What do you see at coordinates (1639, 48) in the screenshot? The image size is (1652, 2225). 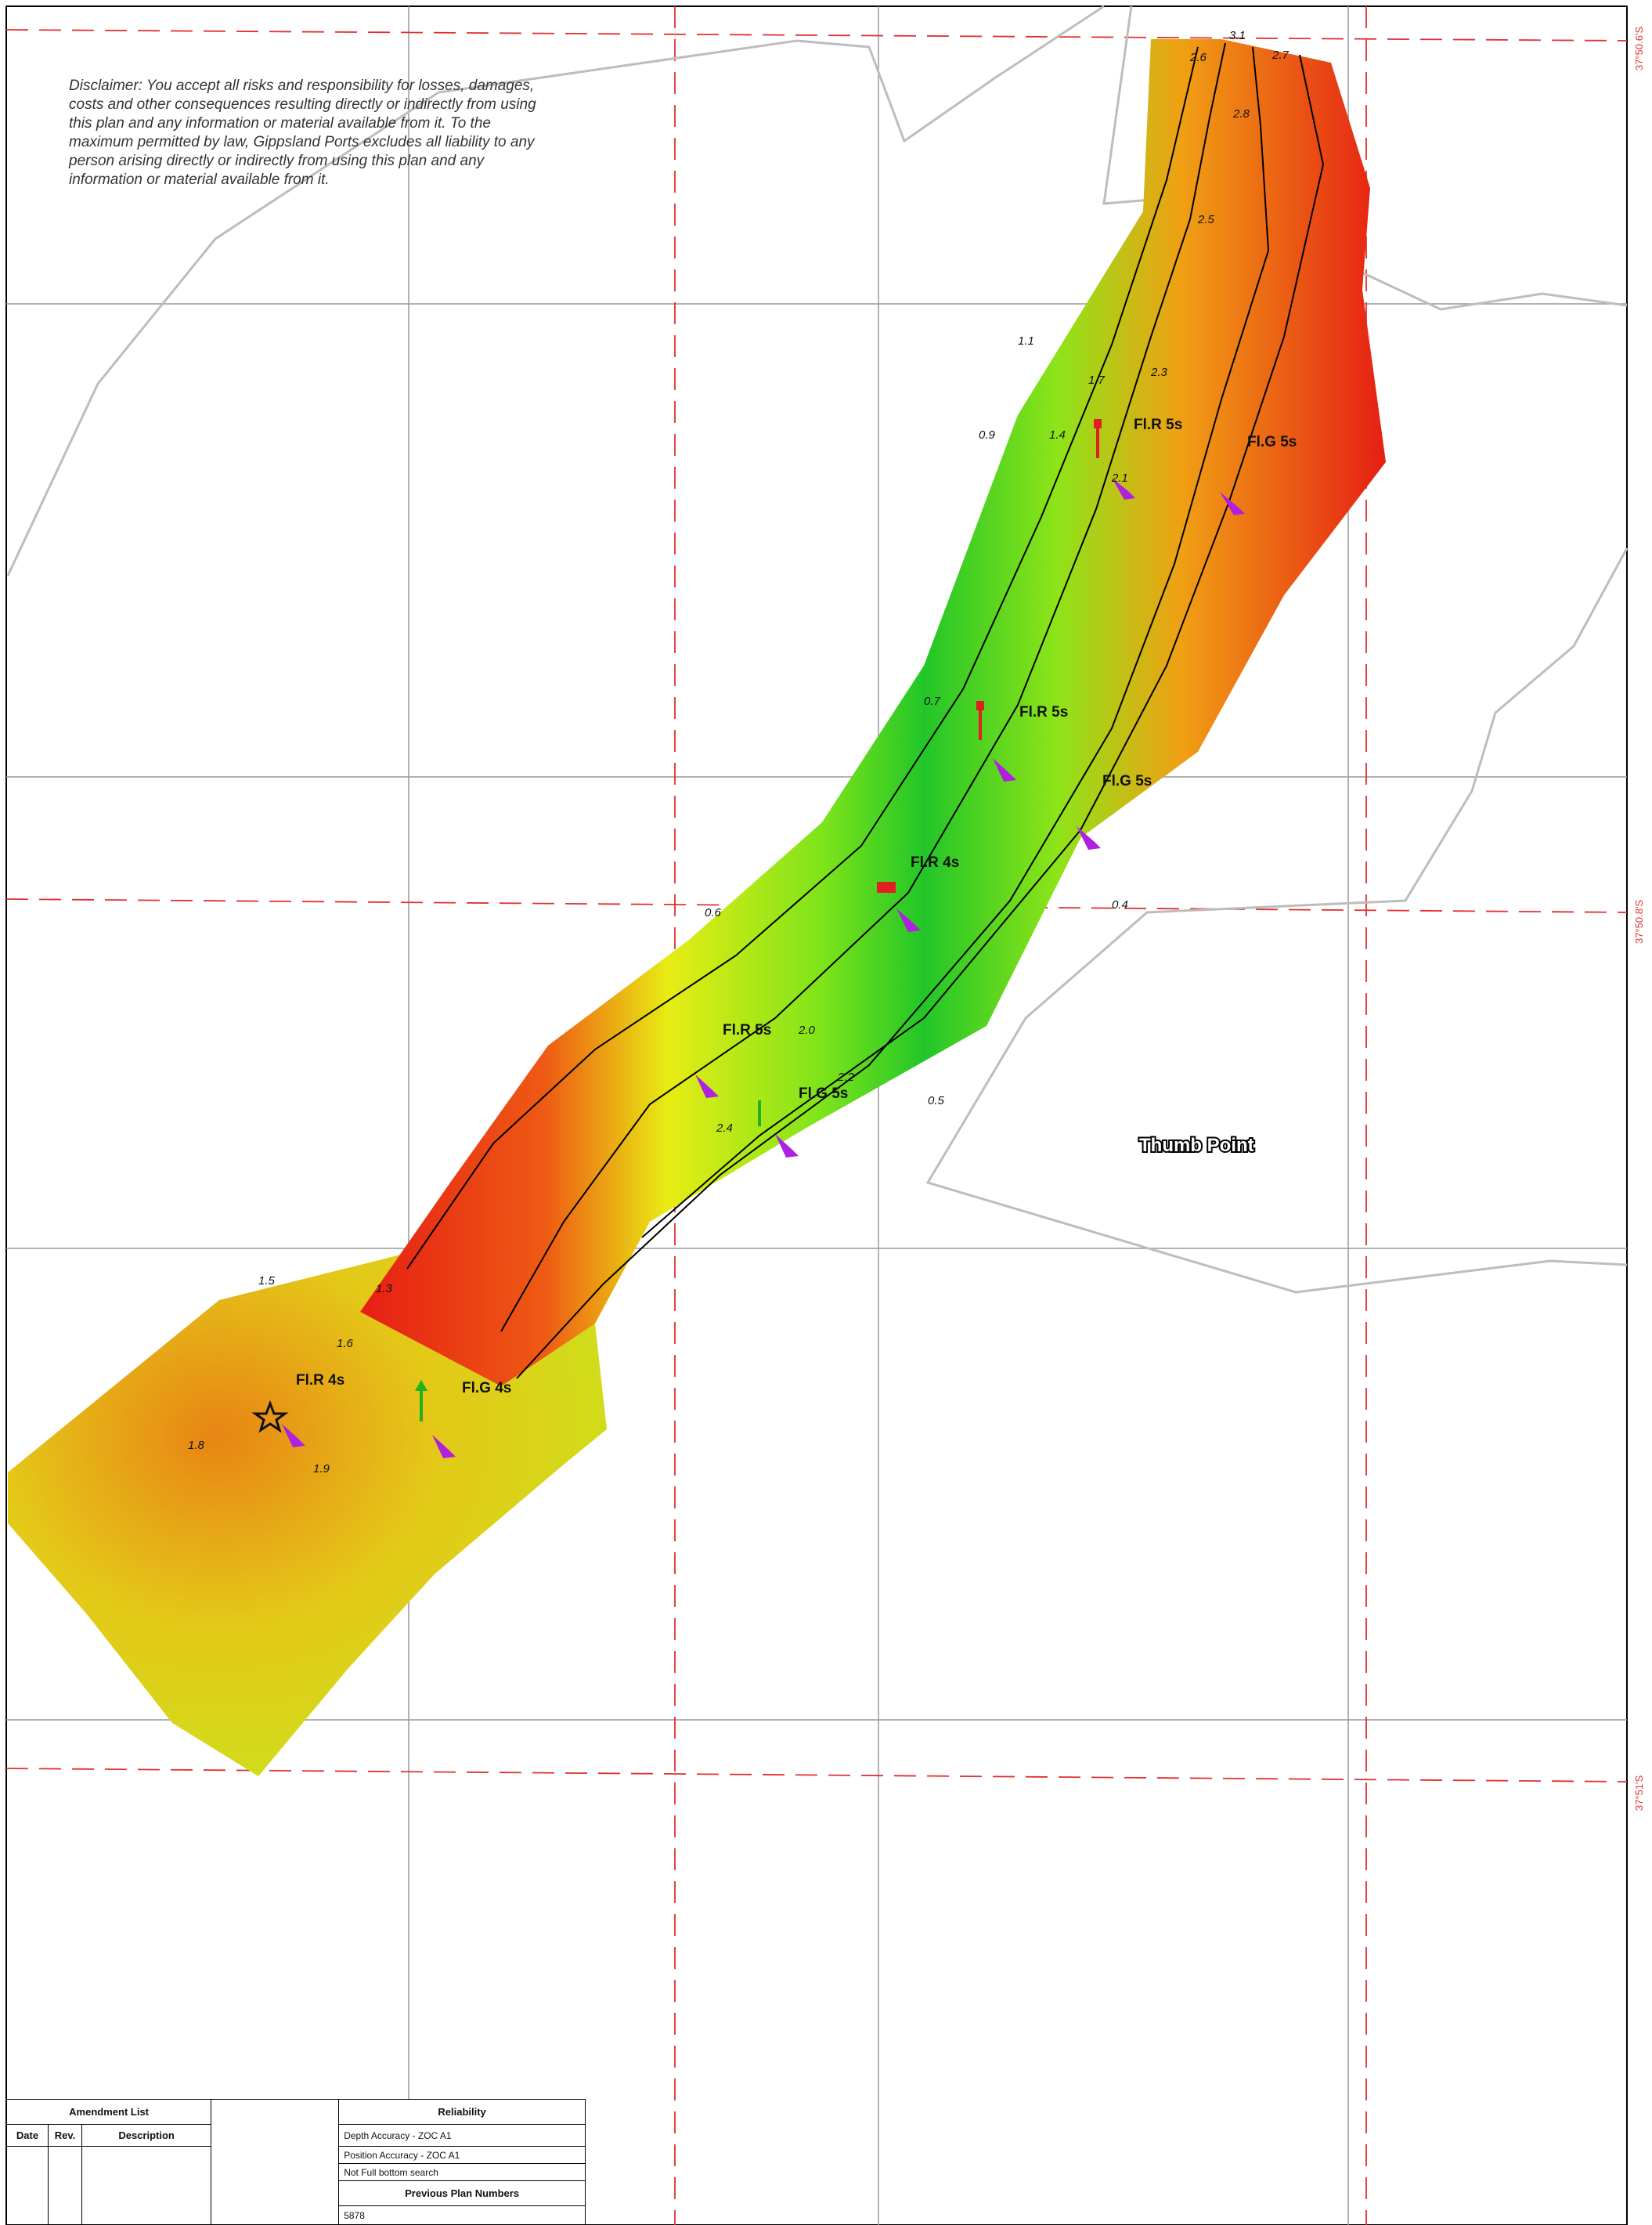 I see `latitude-label: 37°50.6'S` at bounding box center [1639, 48].